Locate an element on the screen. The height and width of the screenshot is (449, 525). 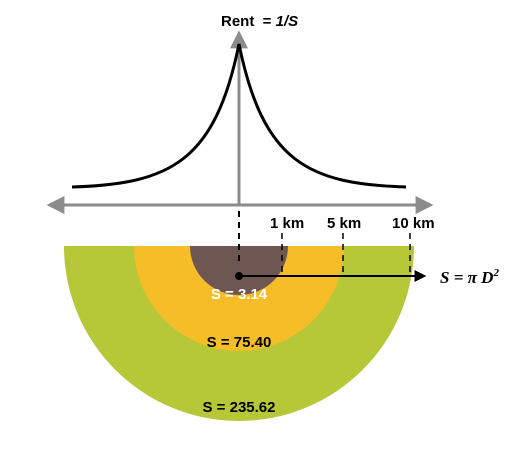
center-point is located at coordinates (239, 276).